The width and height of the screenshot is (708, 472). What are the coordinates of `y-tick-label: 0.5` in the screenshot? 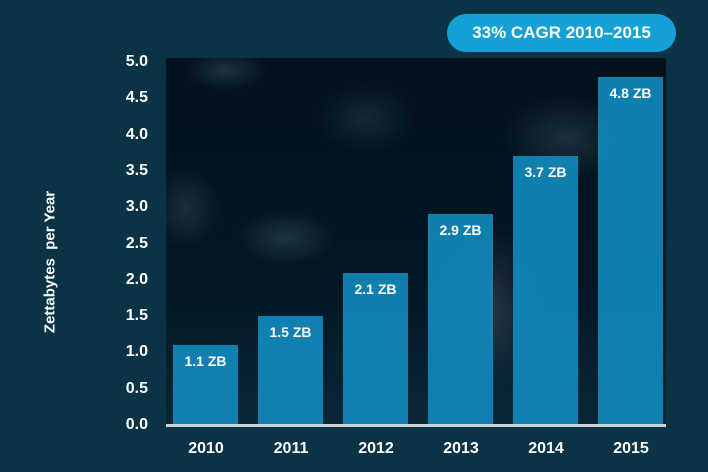 It's located at (136, 388).